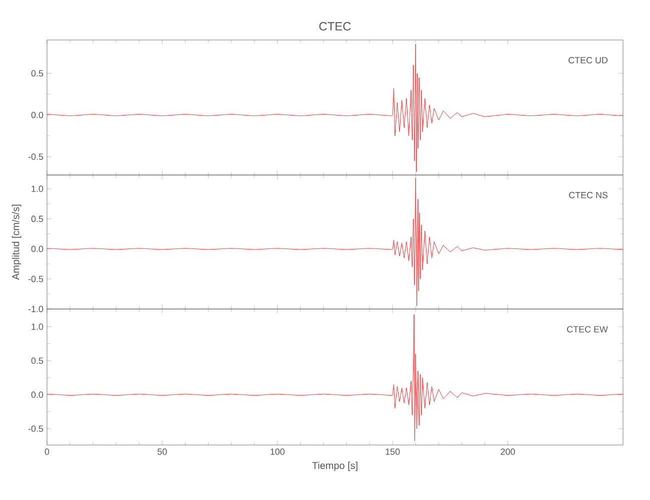 The image size is (650, 500). I want to click on chart-title: CTEC, so click(335, 26).